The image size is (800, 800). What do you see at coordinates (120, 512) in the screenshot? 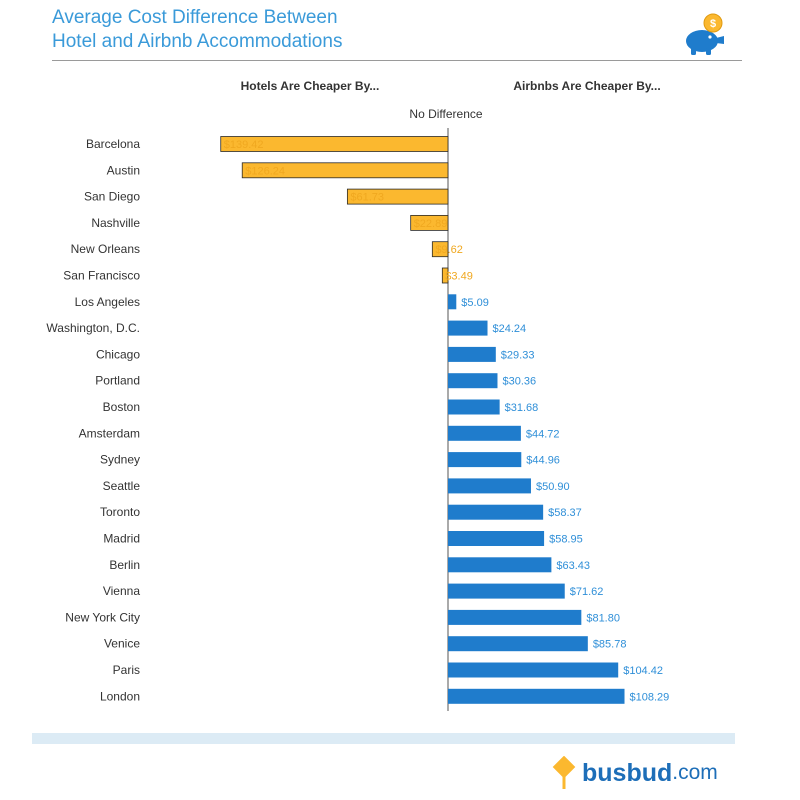
I see `category-label-toronto: Toronto` at bounding box center [120, 512].